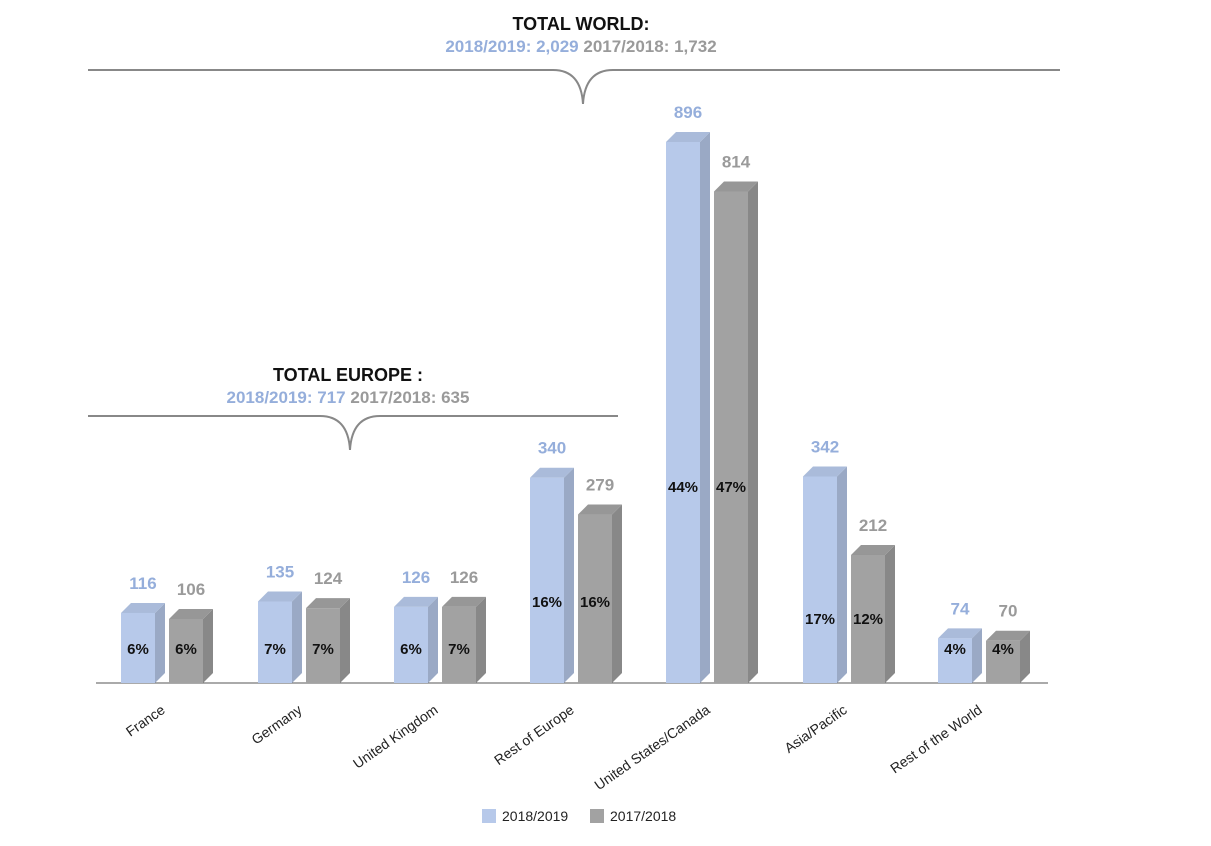 The height and width of the screenshot is (846, 1211). Describe the element at coordinates (688, 112) in the screenshot. I see `value-label-s1-4: 896` at that location.